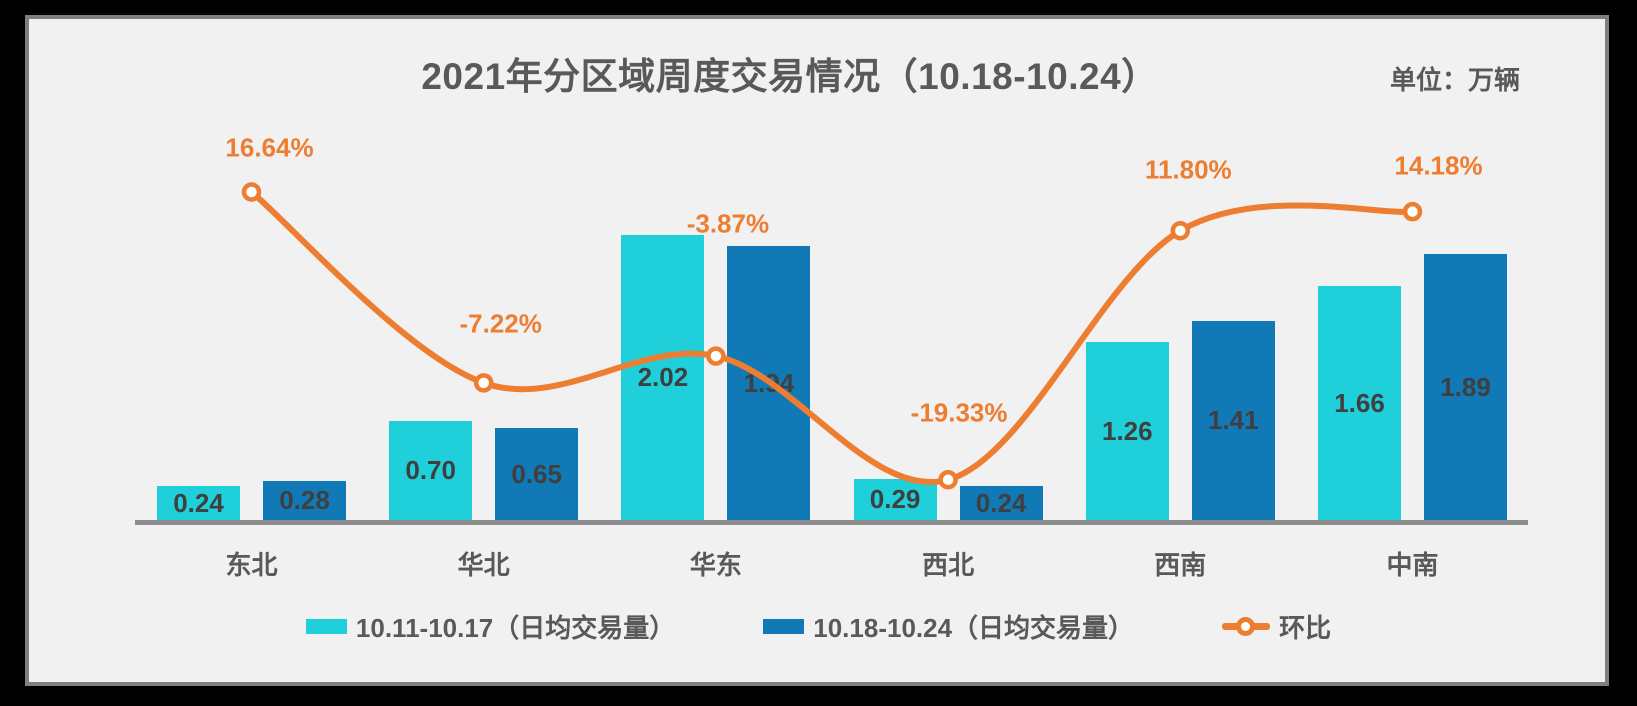 The width and height of the screenshot is (1637, 706). Describe the element at coordinates (1438, 165) in the screenshot. I see `ratio-value-label: 14.18%` at that location.